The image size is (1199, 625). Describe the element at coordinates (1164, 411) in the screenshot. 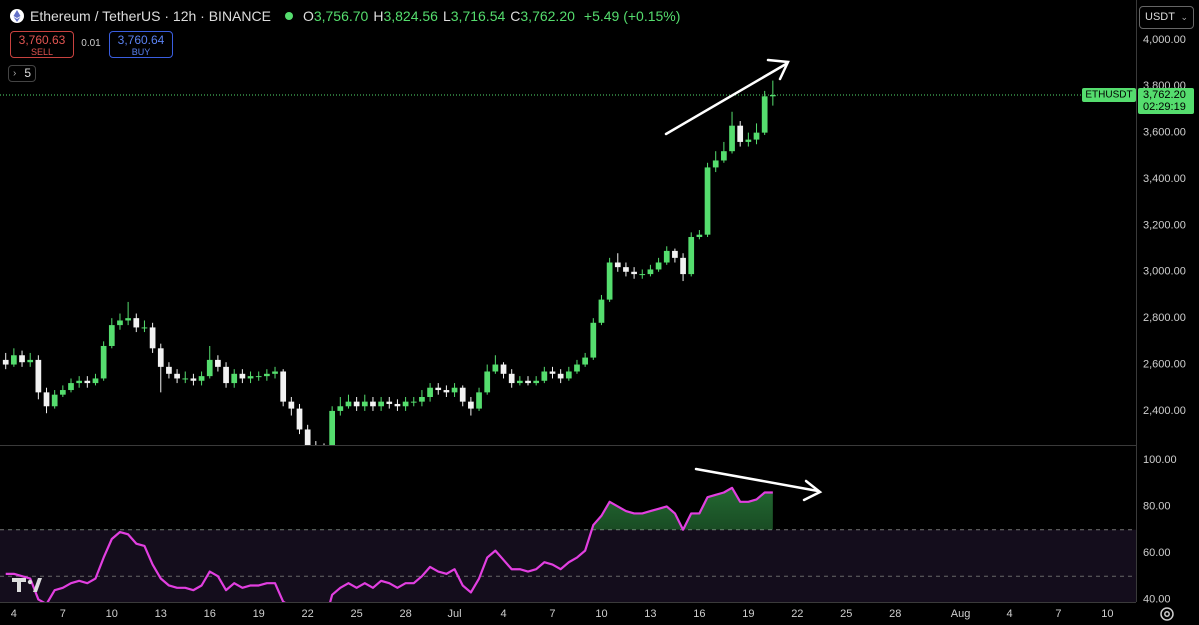

I see `y-tick-label: 2,400.00` at that location.